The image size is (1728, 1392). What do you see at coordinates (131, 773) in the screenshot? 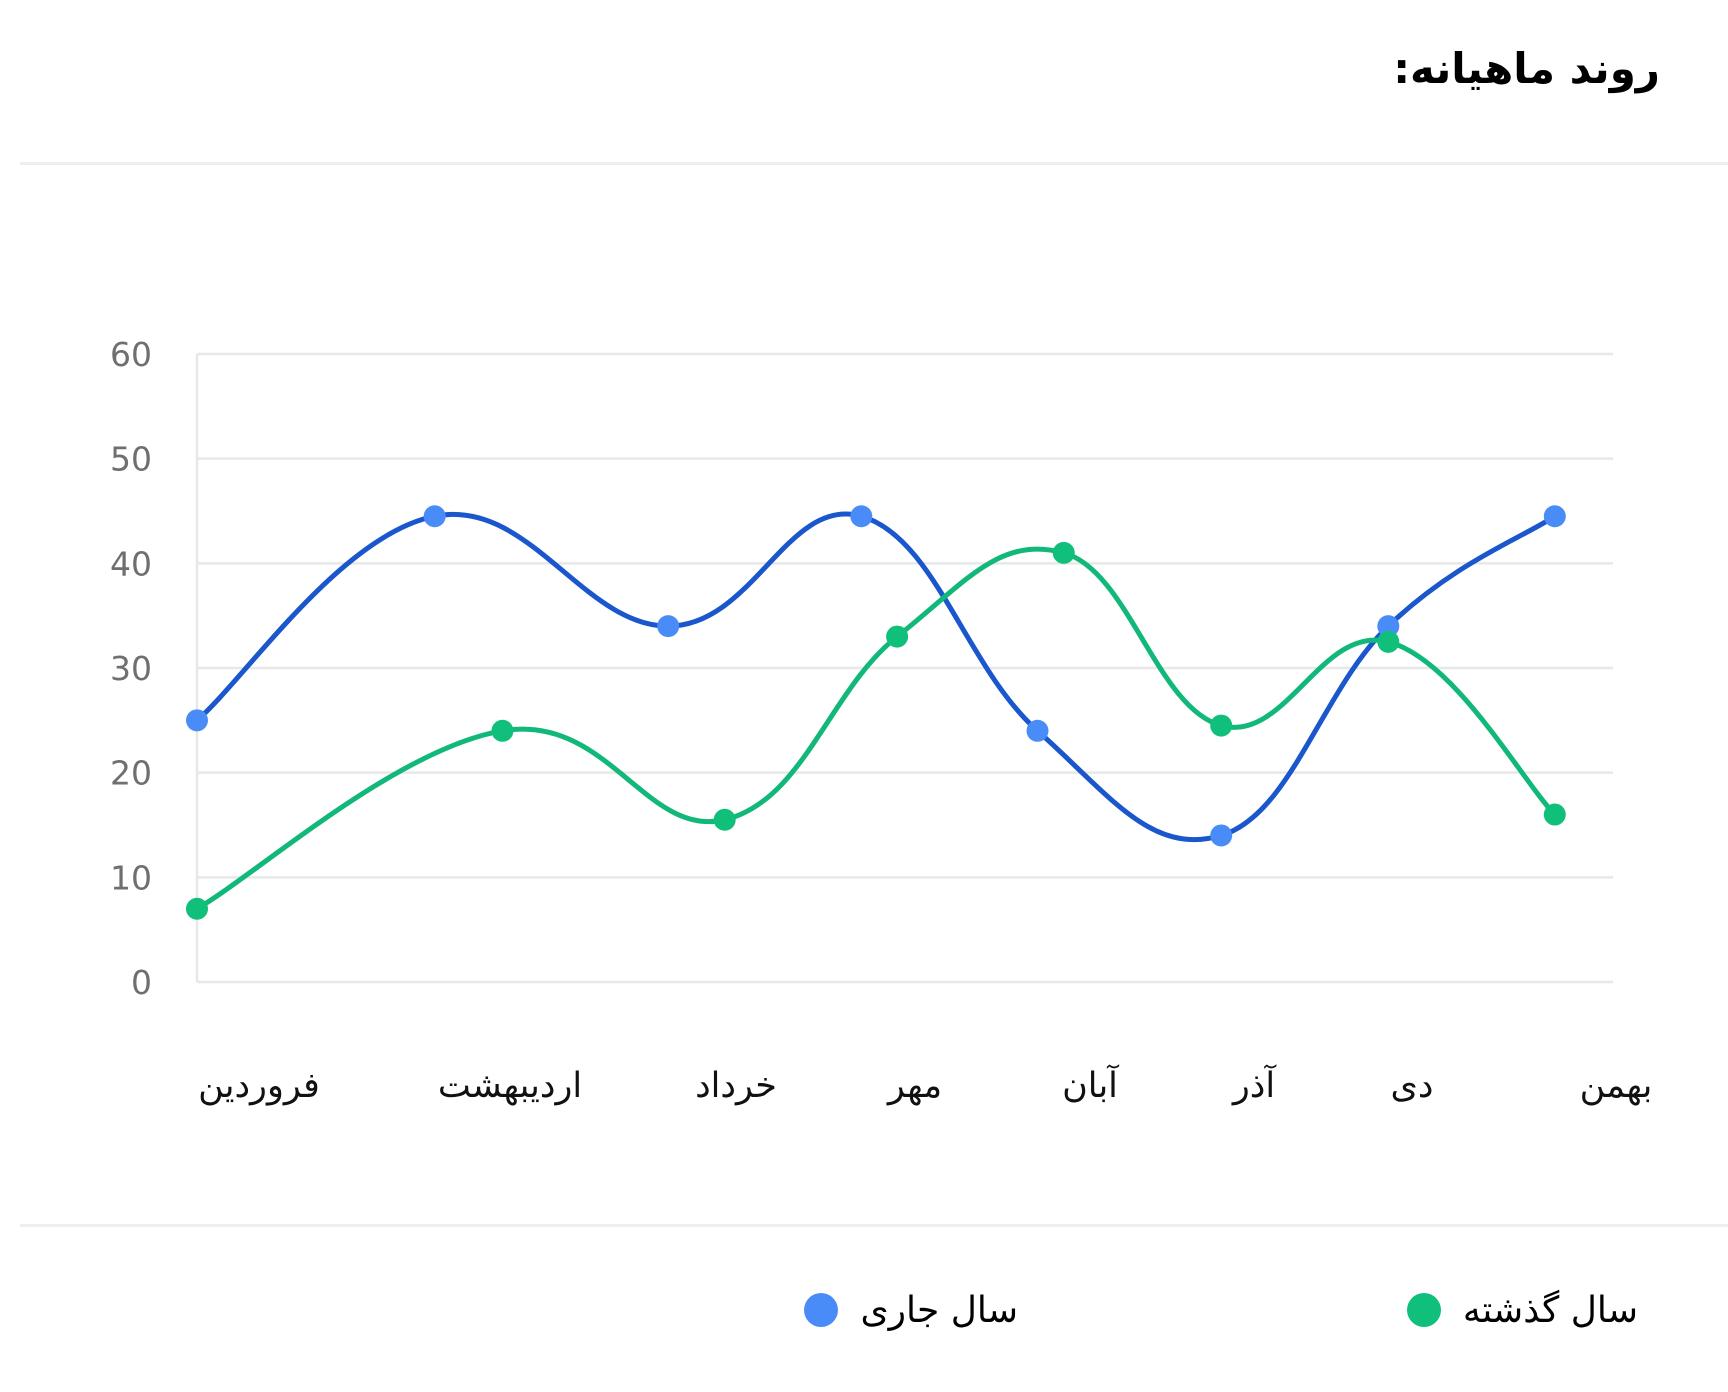
I see `y-tick-label: 20` at bounding box center [131, 773].